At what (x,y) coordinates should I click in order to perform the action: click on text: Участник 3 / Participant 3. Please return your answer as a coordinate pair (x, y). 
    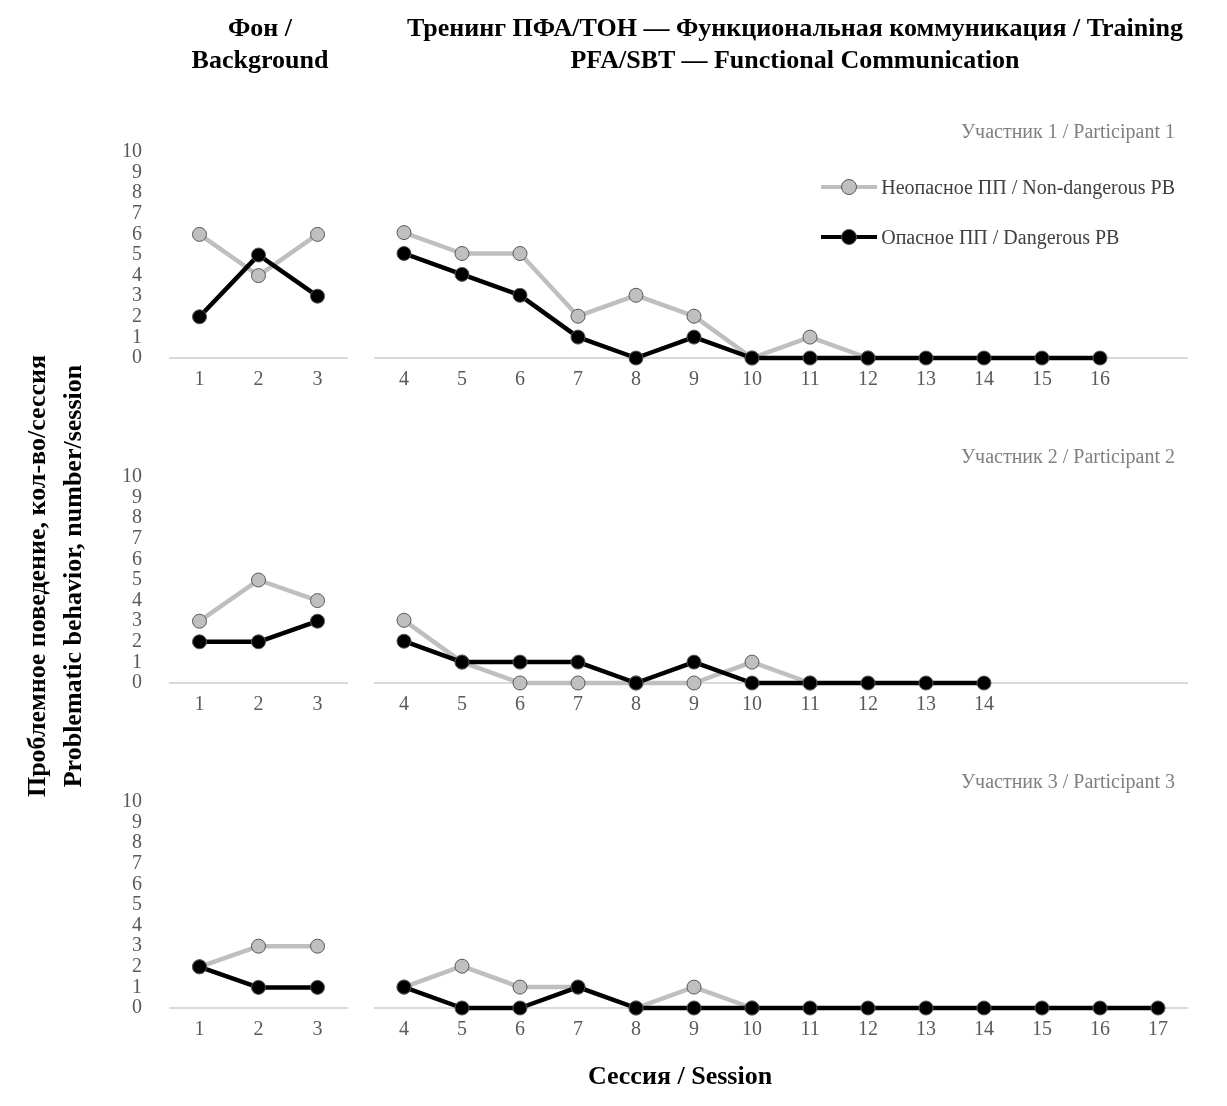
    Looking at the image, I should click on (1067, 781).